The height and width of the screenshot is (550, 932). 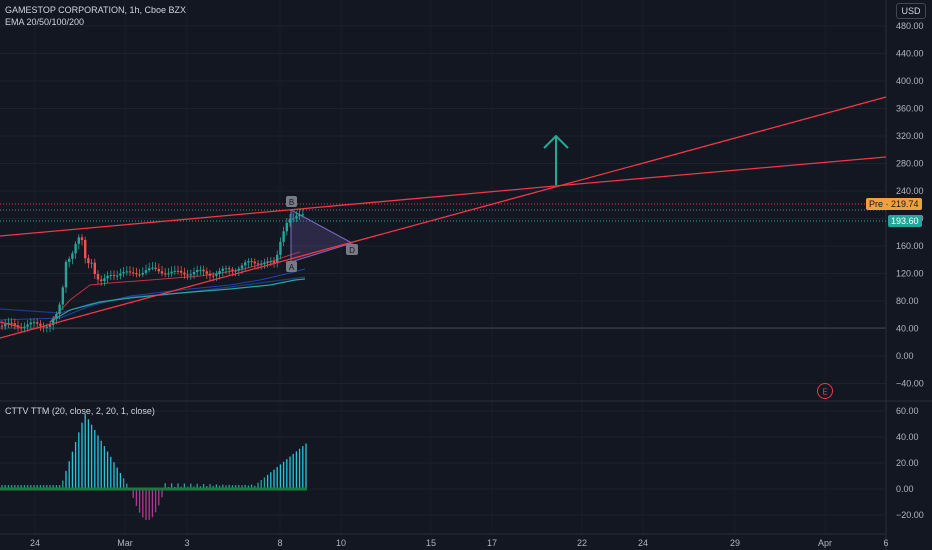 I want to click on trendline-upper-extension, so click(x=720, y=171).